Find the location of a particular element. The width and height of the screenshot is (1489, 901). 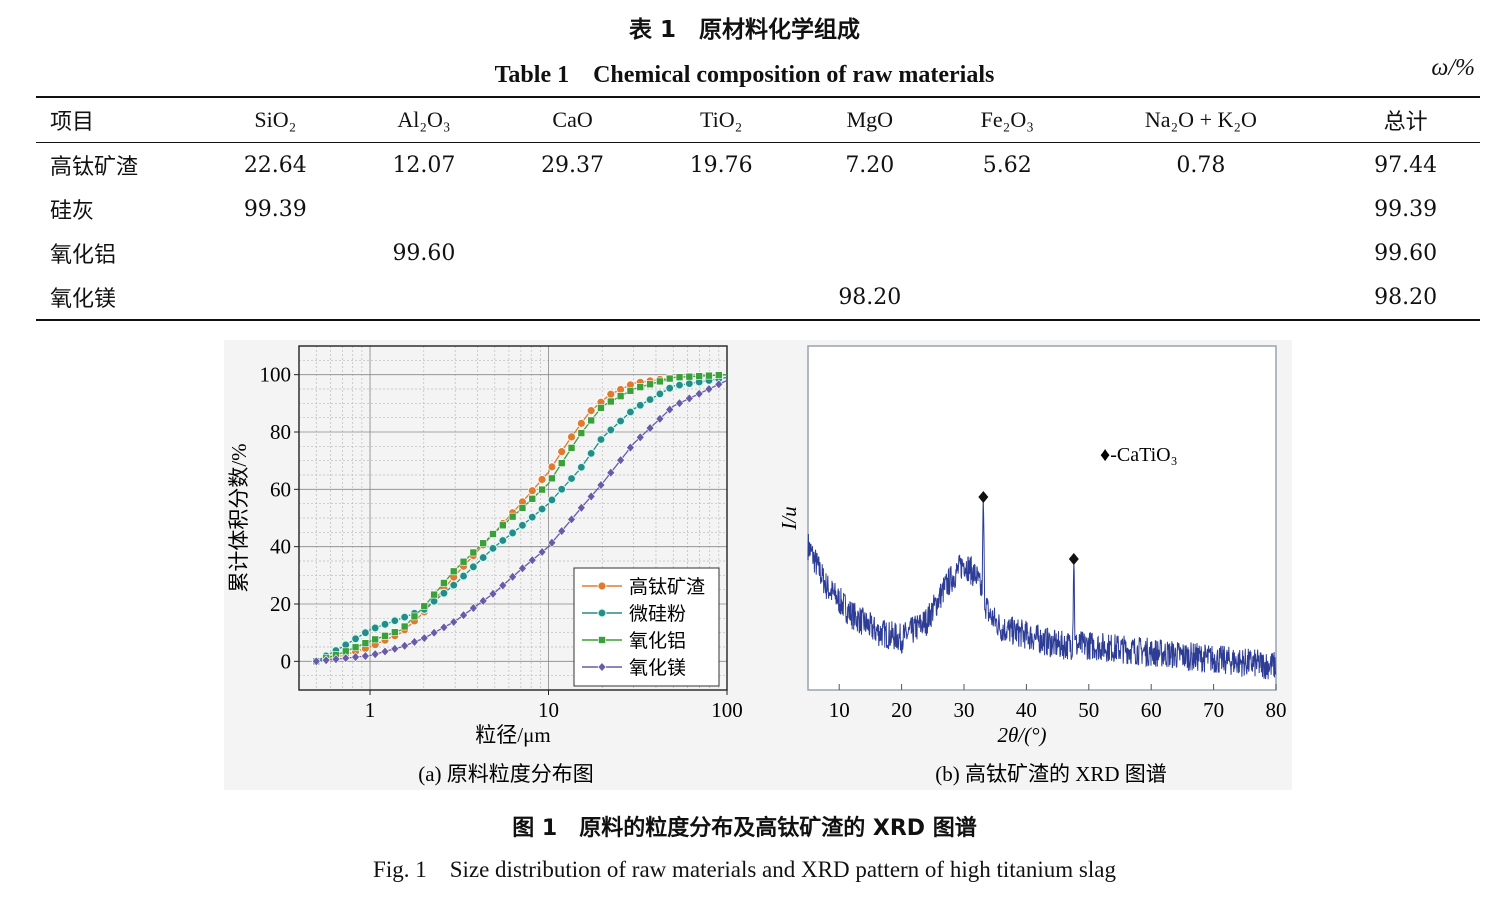

x-tick-label: 20 is located at coordinates (901, 710).